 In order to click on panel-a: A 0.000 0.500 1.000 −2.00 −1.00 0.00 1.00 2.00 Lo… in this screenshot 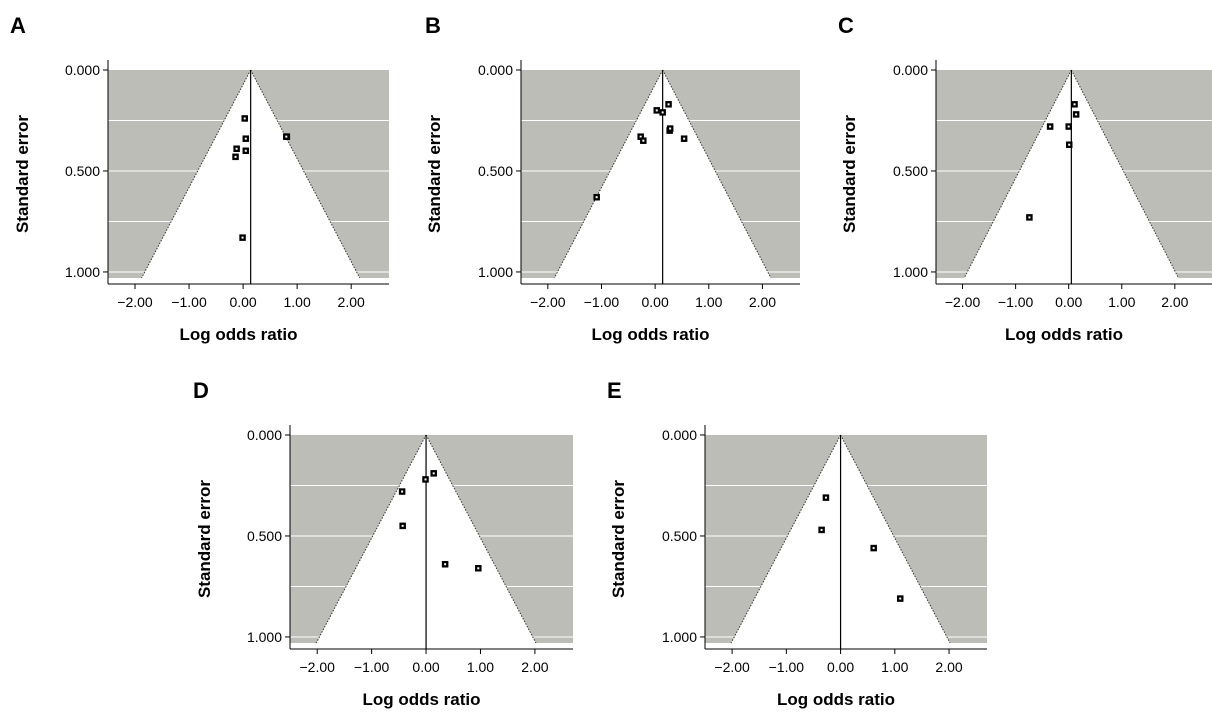, I will do `click(199, 178)`.